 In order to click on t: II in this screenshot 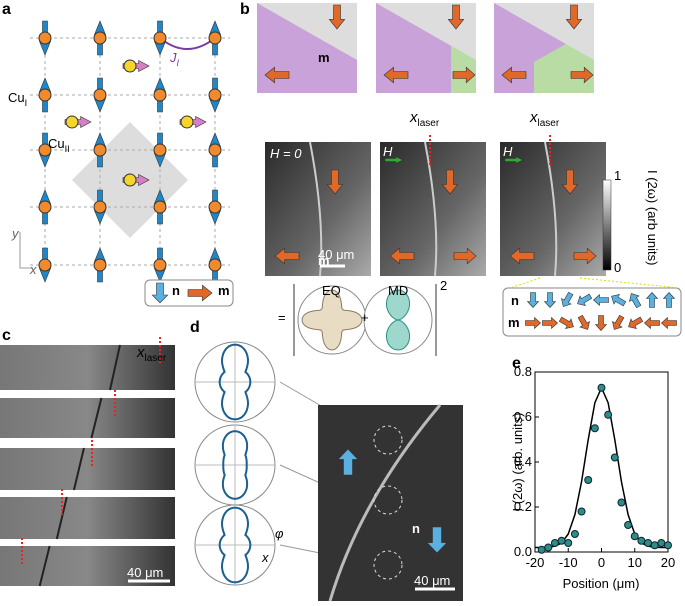, I will do `click(67, 149)`.